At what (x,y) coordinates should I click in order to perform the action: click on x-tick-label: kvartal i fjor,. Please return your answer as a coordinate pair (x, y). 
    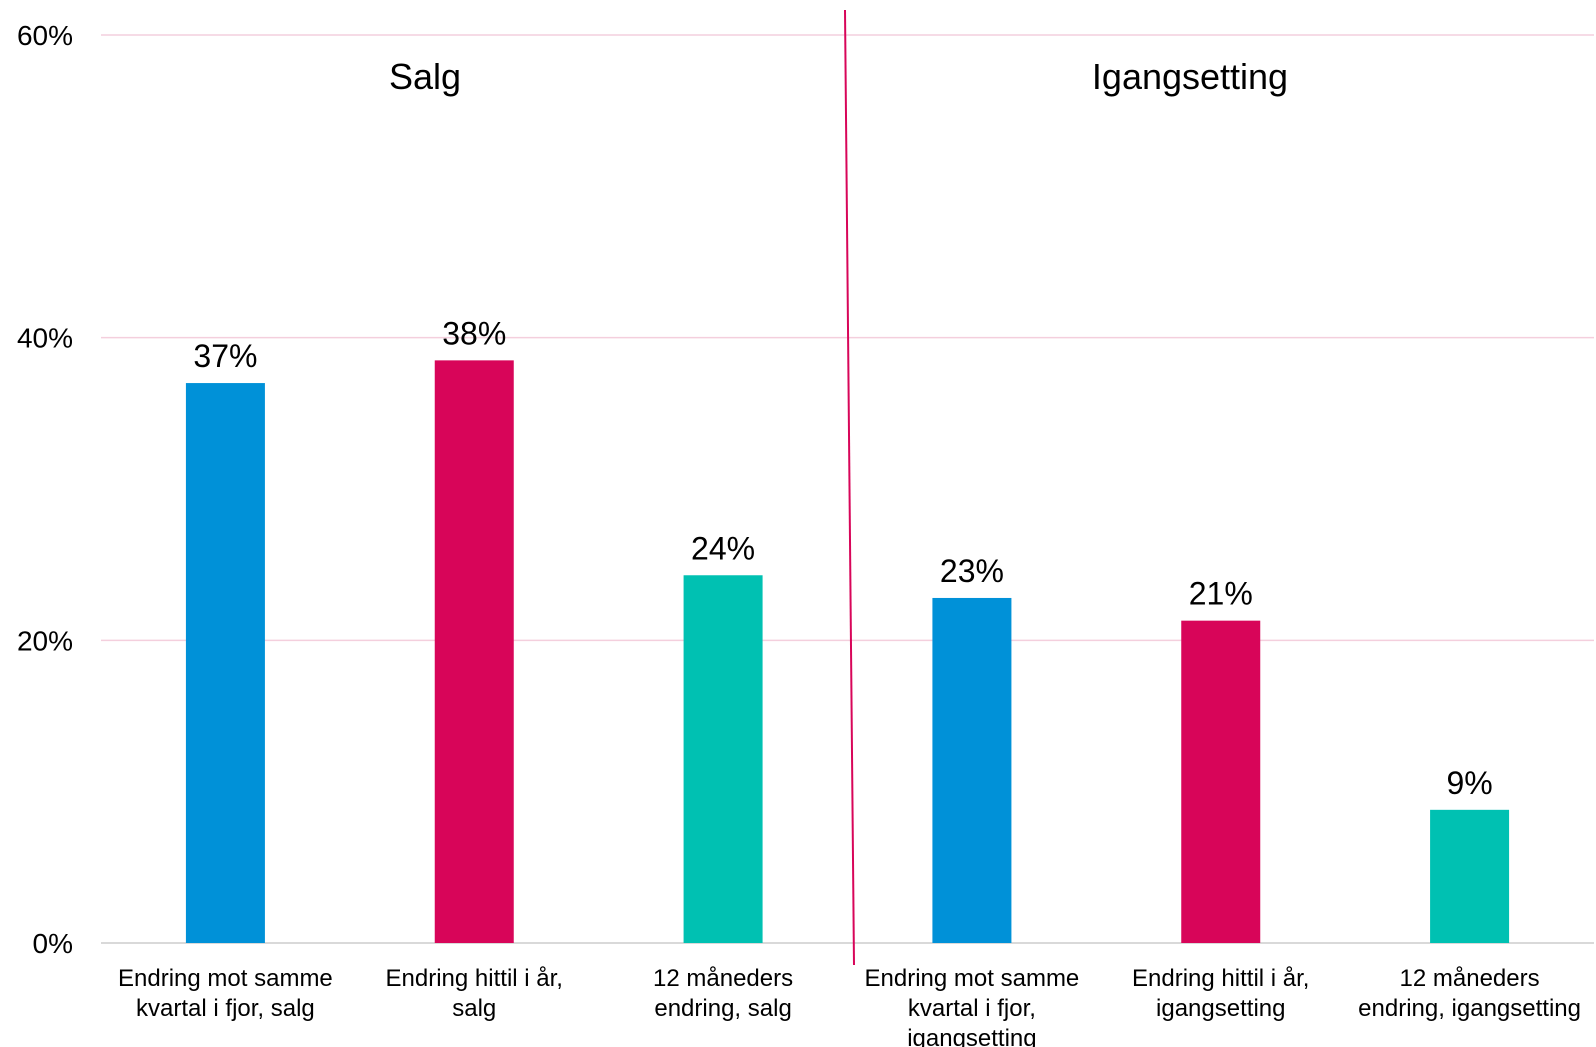
    Looking at the image, I should click on (972, 1008).